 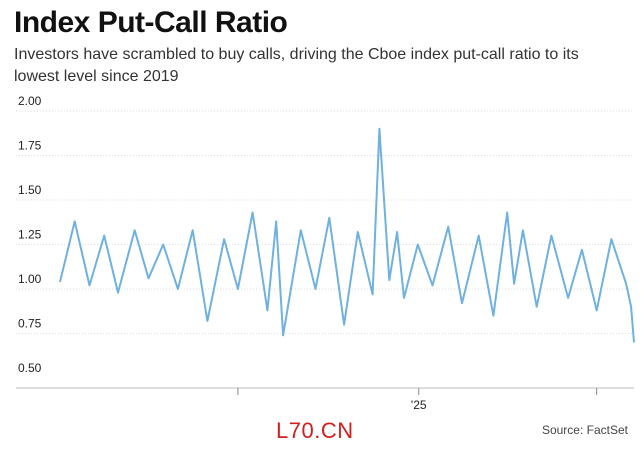 I want to click on y-tick-label: 1.25, so click(x=30, y=235).